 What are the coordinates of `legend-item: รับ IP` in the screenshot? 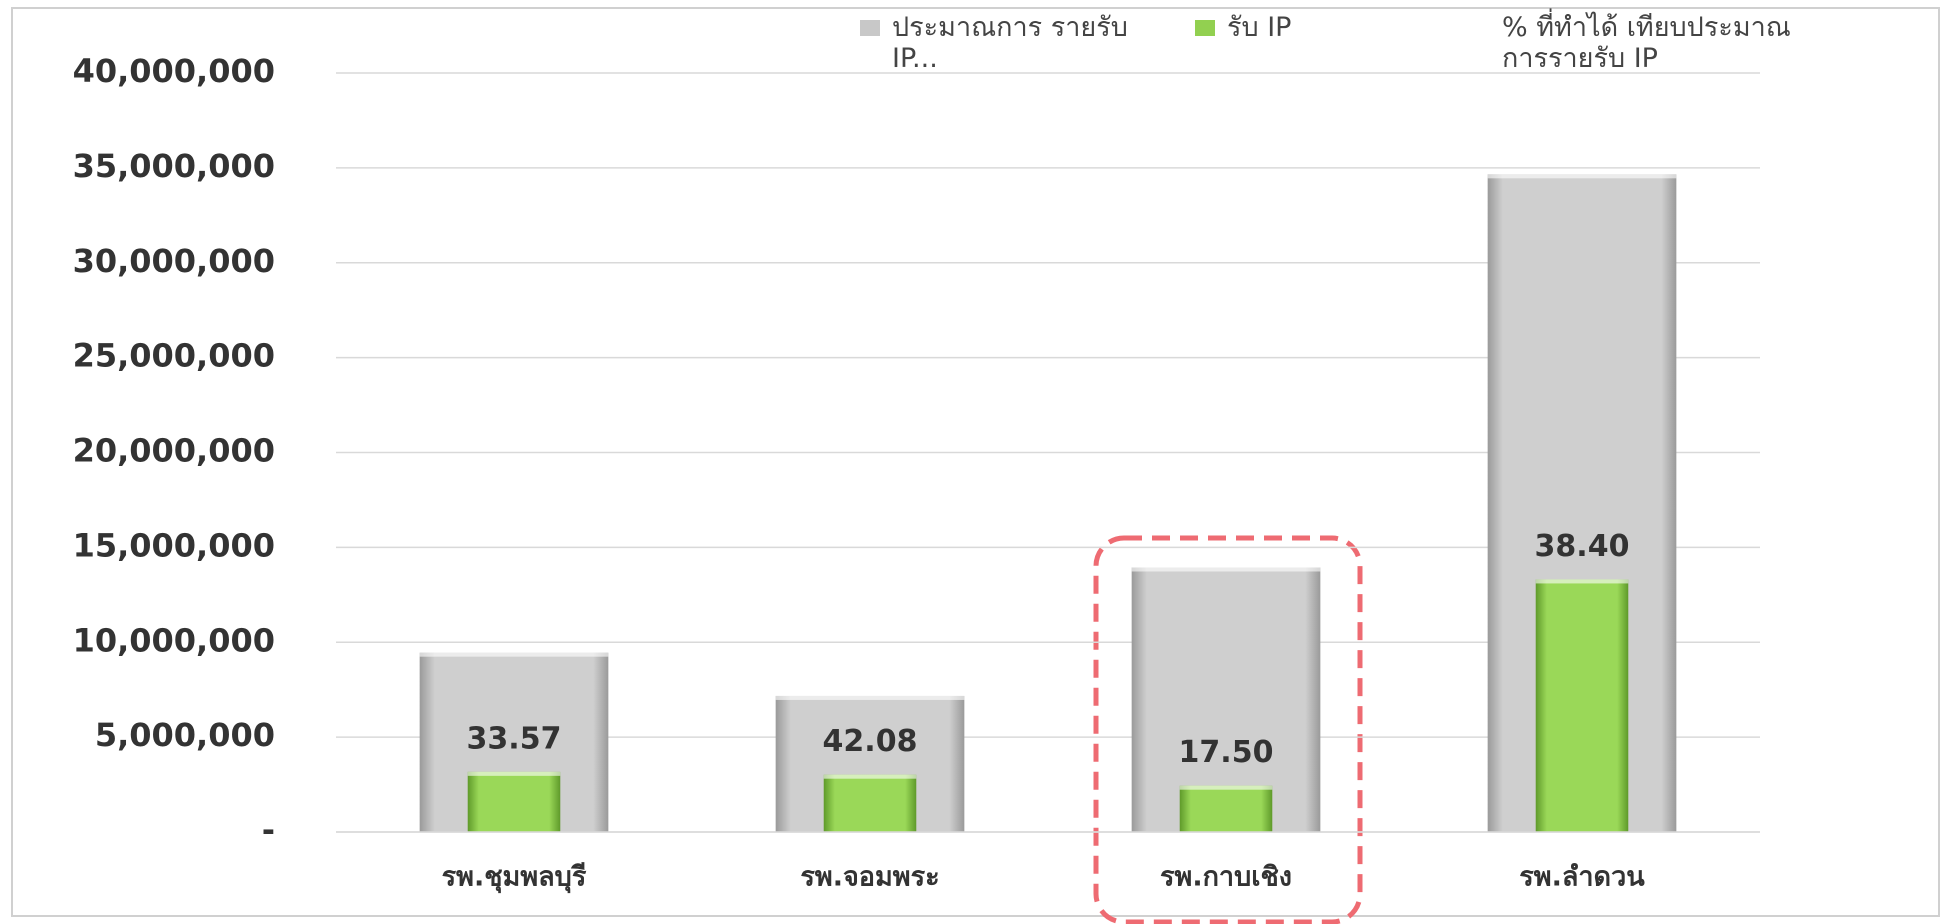 It's located at (1356, 27).